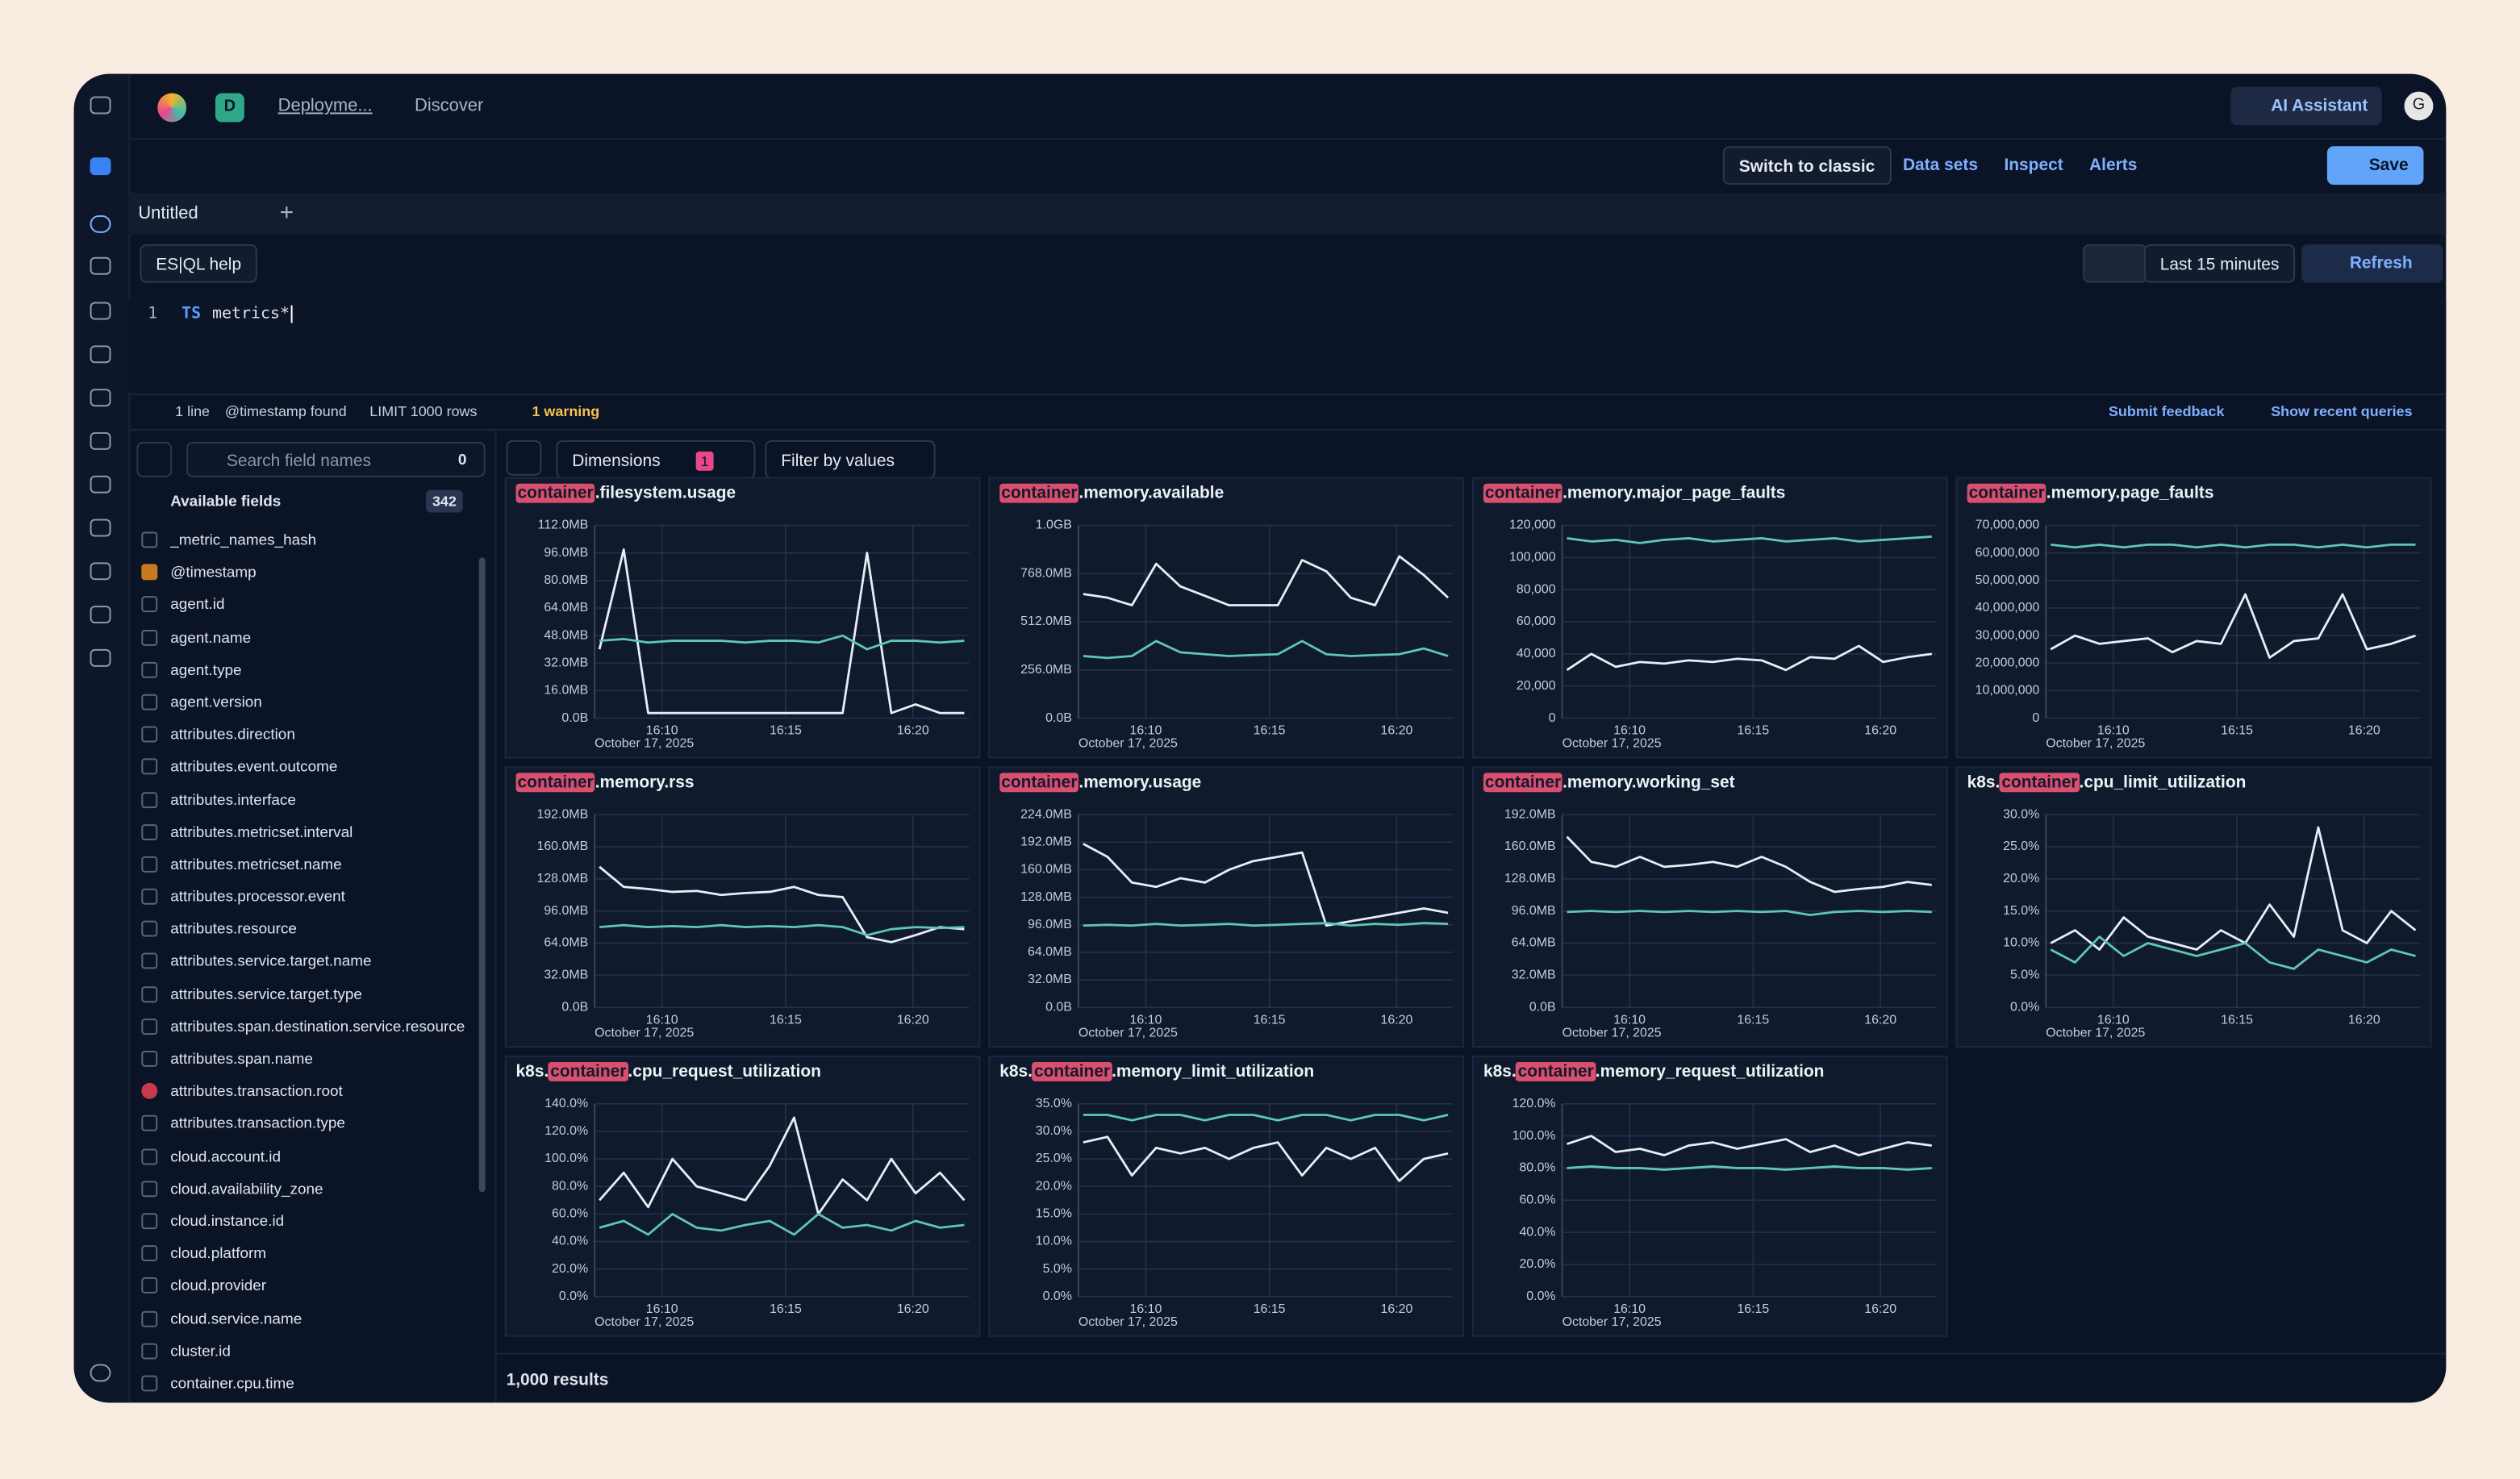 This screenshot has width=2520, height=1479. Describe the element at coordinates (850, 460) in the screenshot. I see `filter-values-button: Filter by values` at that location.